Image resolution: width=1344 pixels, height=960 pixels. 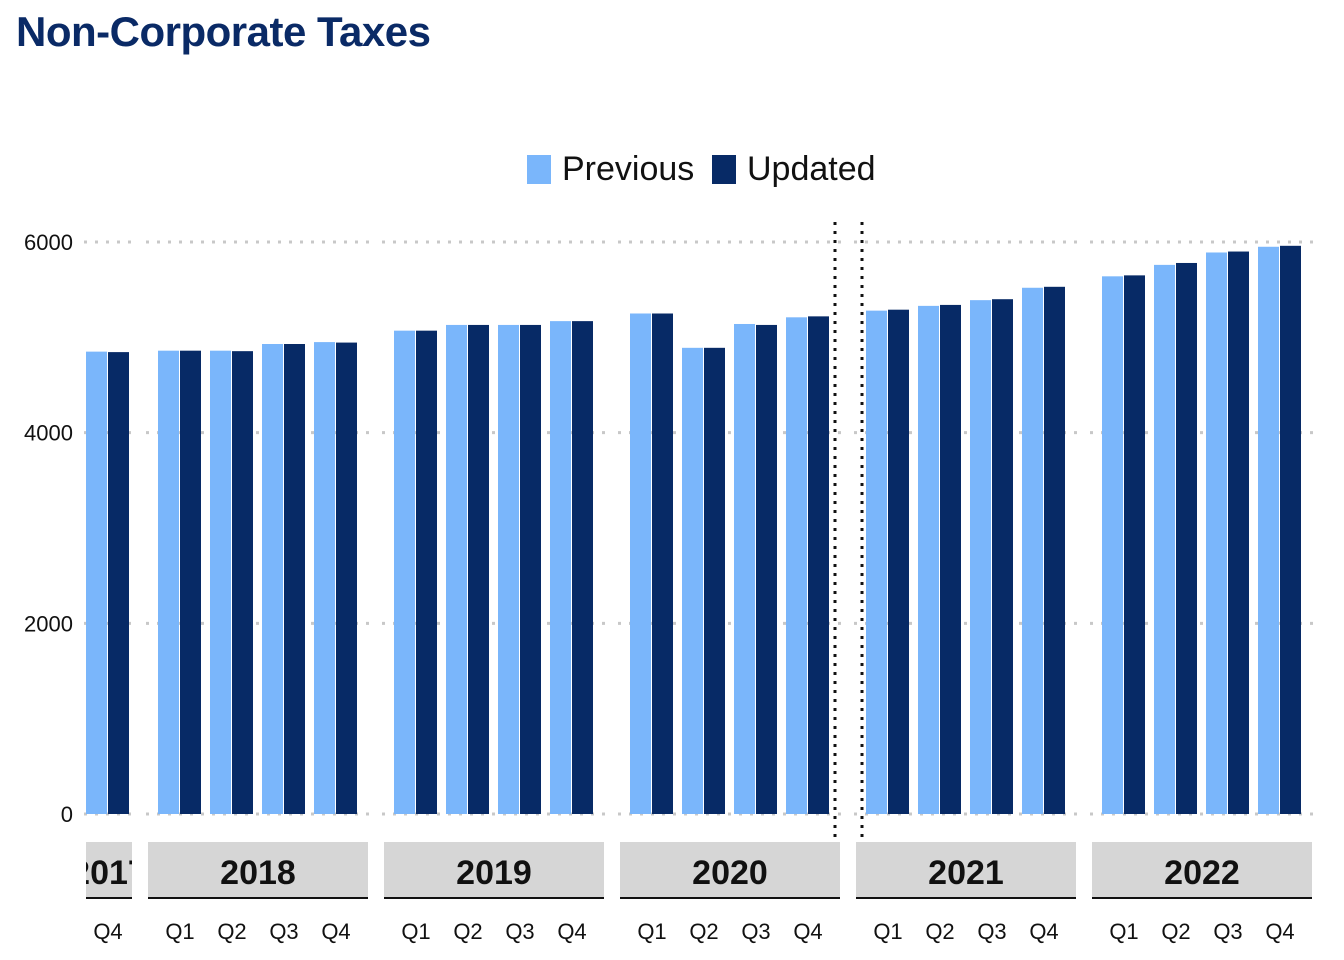 What do you see at coordinates (811, 169) in the screenshot?
I see `legend-label-updated: Updated` at bounding box center [811, 169].